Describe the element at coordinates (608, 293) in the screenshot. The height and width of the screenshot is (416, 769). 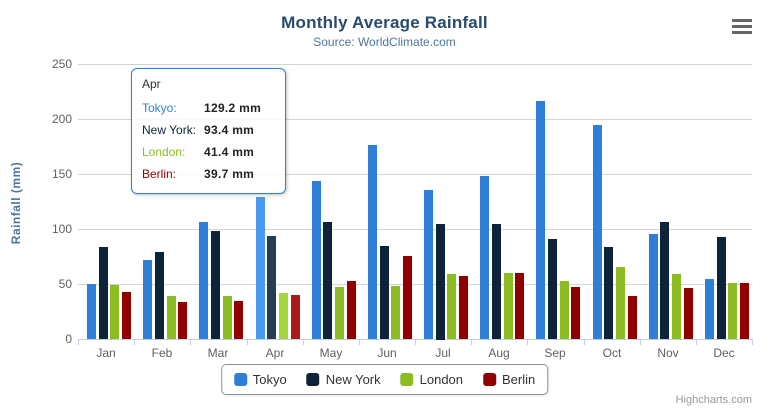
I see `column-new-york-oct` at that location.